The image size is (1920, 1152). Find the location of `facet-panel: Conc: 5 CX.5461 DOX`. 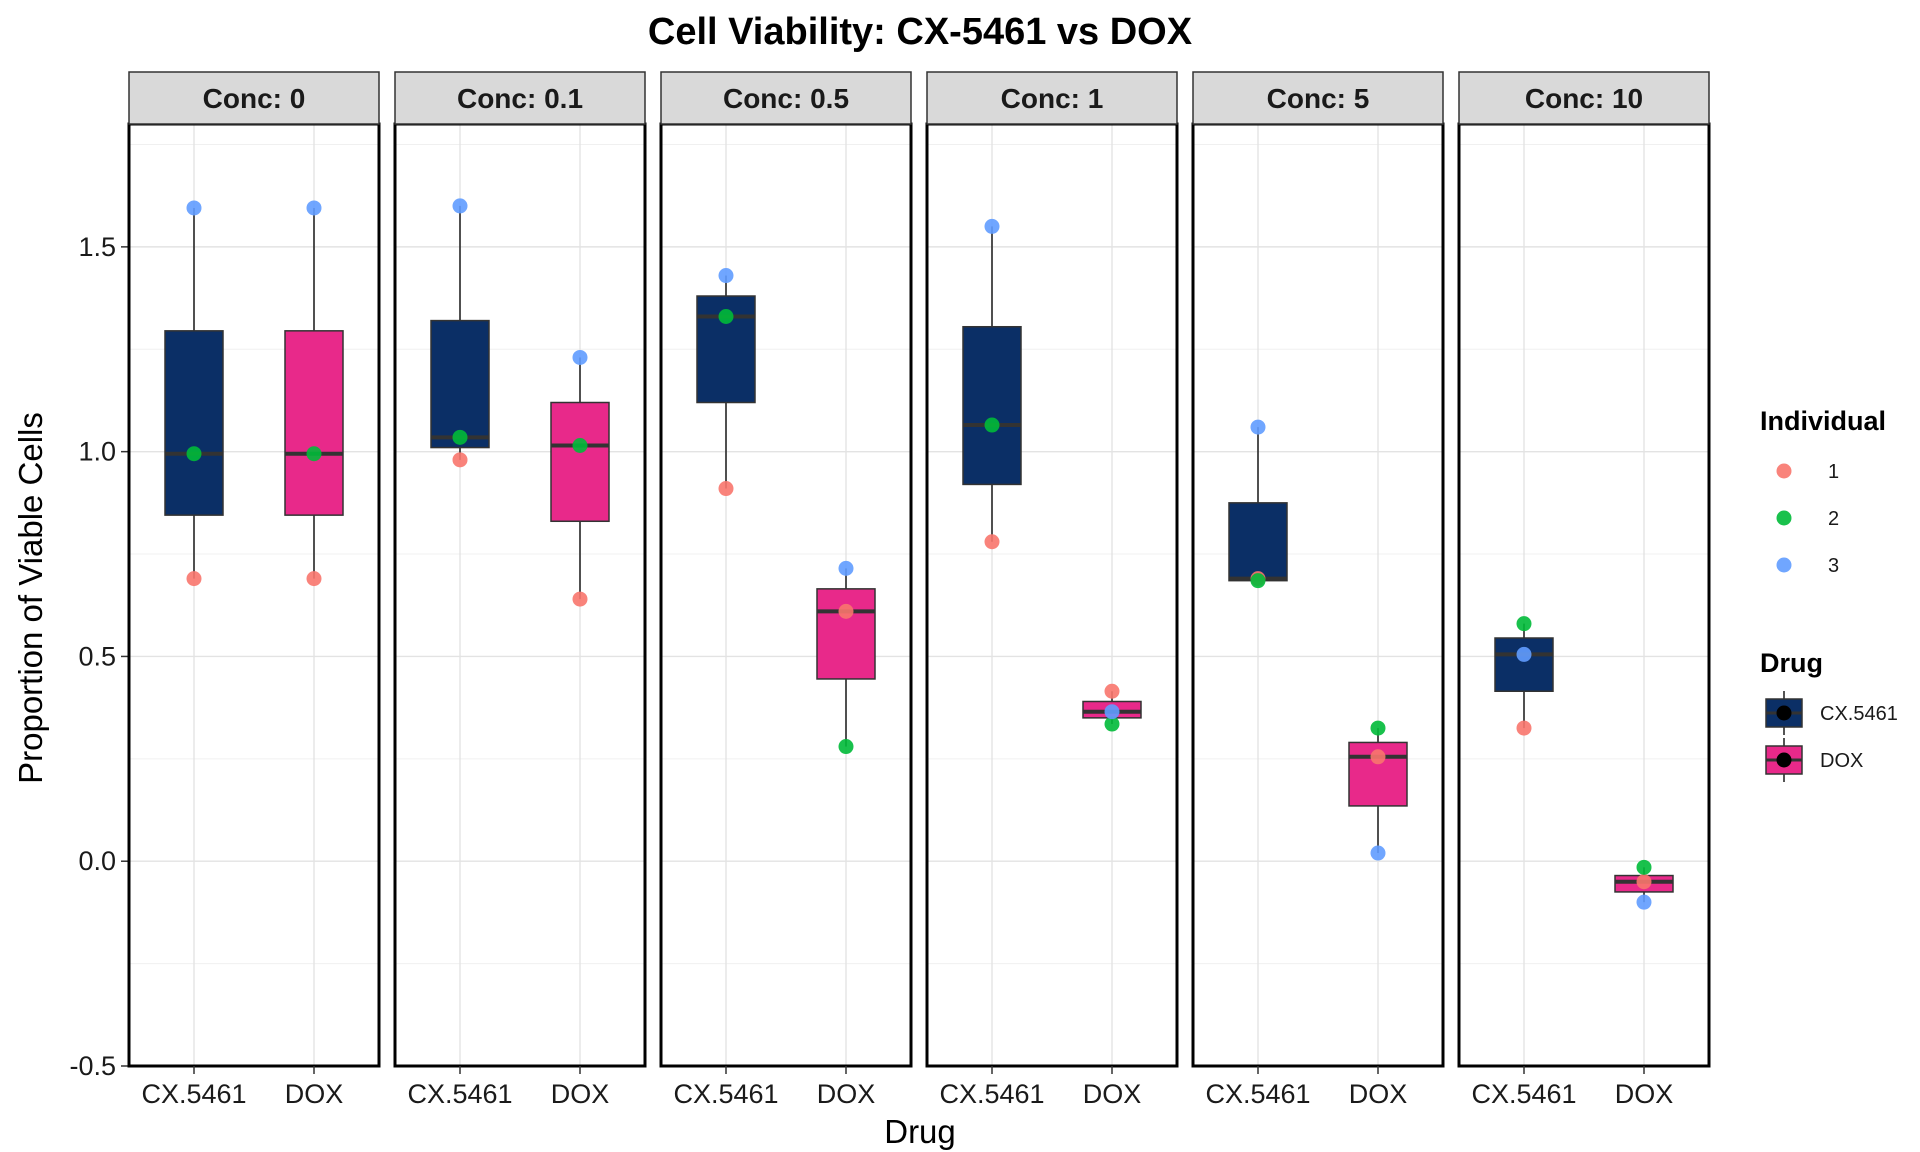

facet-panel: Conc: 5 CX.5461 DOX is located at coordinates (1318, 590).